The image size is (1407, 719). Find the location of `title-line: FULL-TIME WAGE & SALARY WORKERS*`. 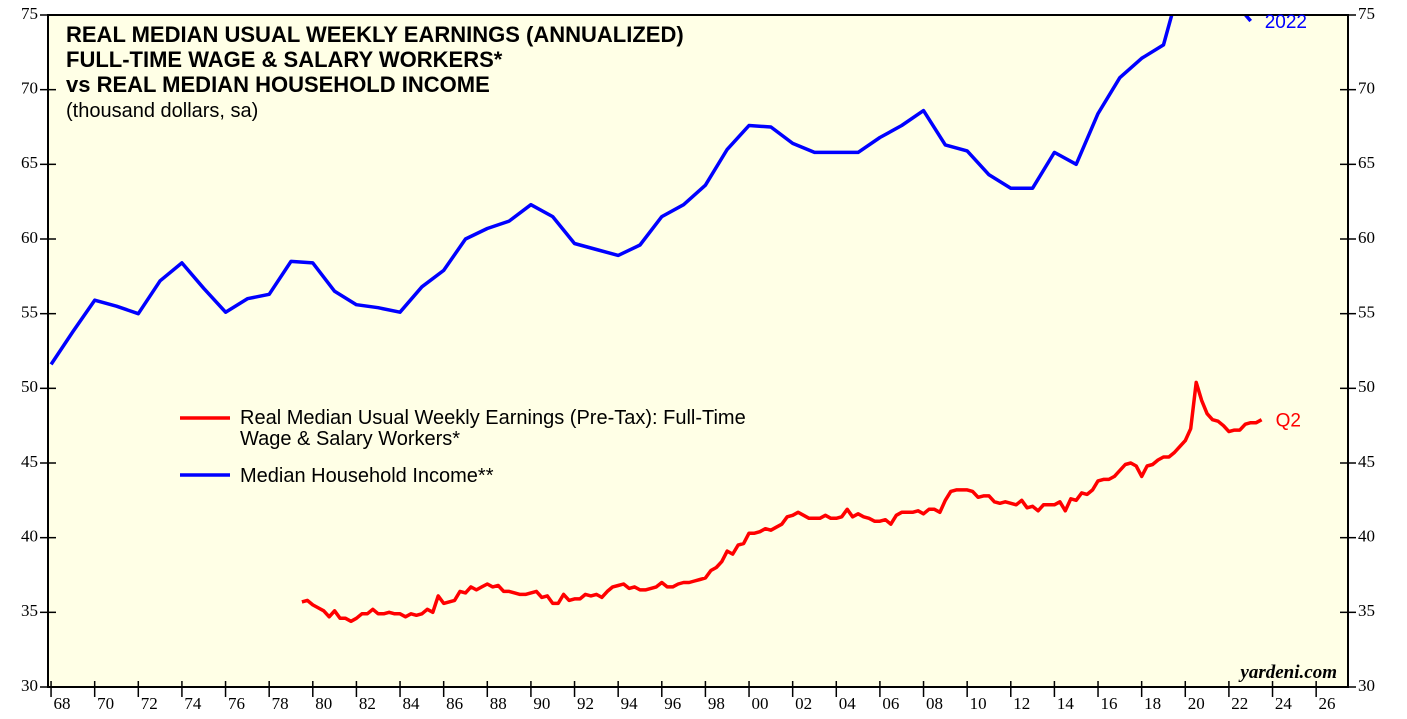

title-line: FULL-TIME WAGE & SALARY WORKERS* is located at coordinates (284, 59).